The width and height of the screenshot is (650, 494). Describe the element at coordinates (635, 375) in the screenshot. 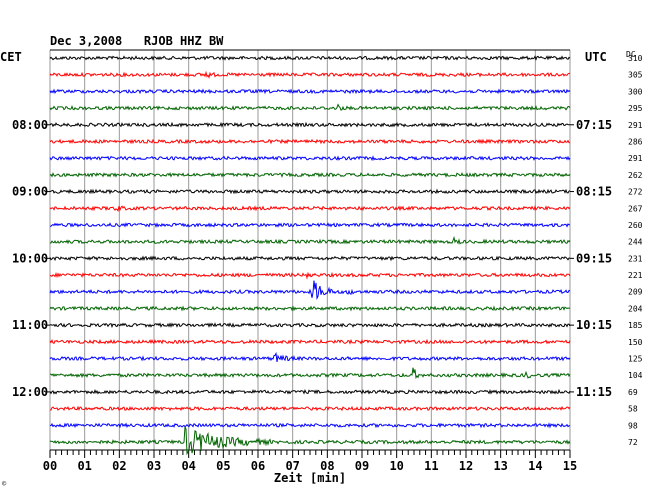

I see `dc-value: 104` at that location.